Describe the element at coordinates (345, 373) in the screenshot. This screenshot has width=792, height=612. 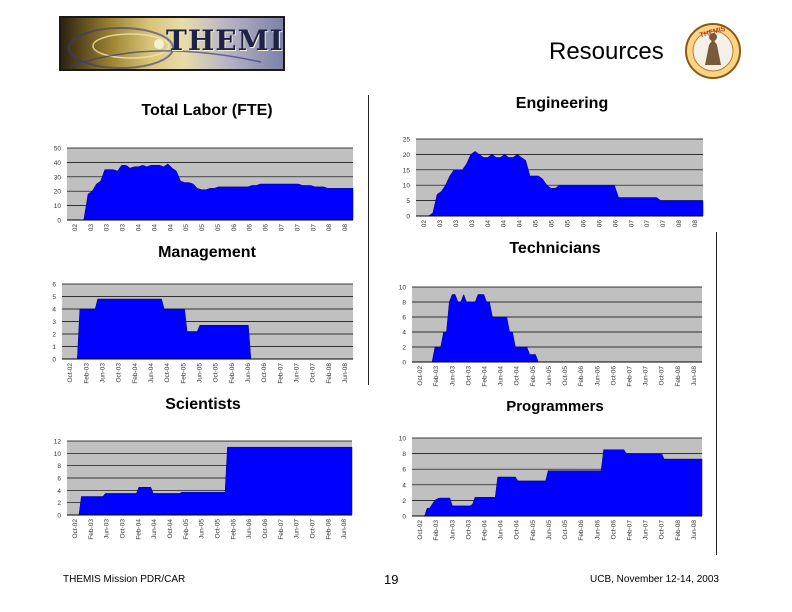
I see `management-x-tick-label: Jun-08` at that location.